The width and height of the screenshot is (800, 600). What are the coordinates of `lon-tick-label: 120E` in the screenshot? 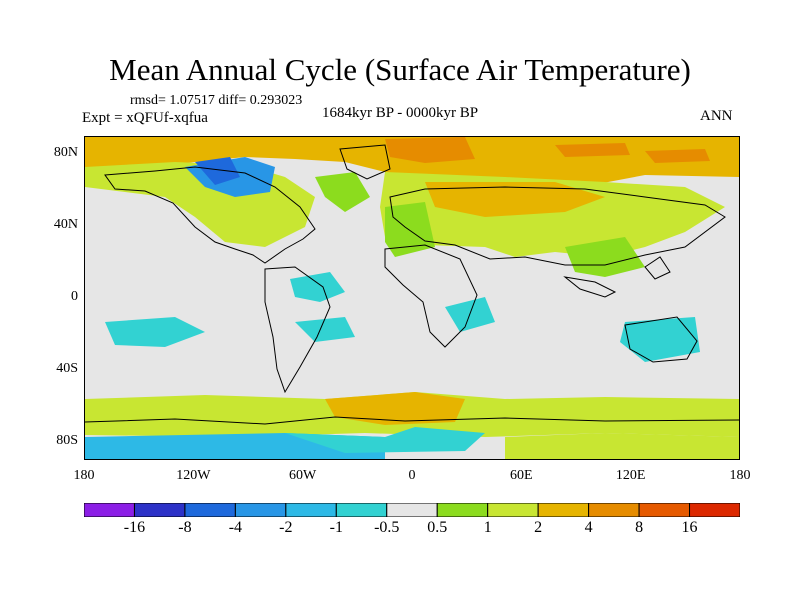 It's located at (630, 475).